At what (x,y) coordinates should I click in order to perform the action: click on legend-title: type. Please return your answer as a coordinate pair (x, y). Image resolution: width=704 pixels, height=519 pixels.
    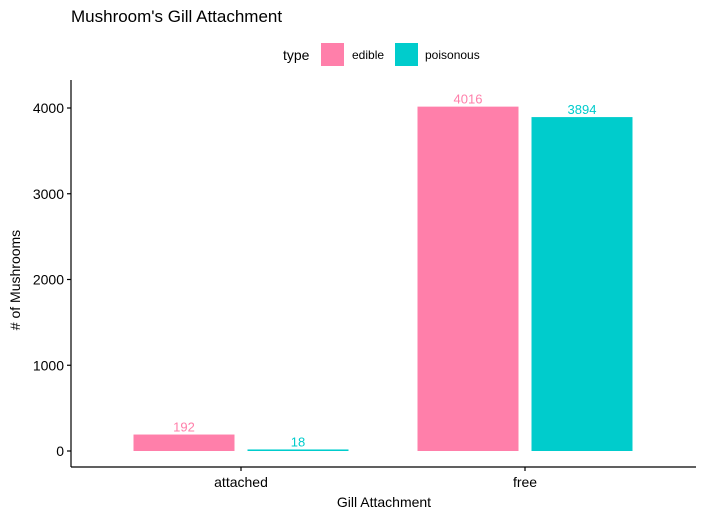
    Looking at the image, I should click on (296, 55).